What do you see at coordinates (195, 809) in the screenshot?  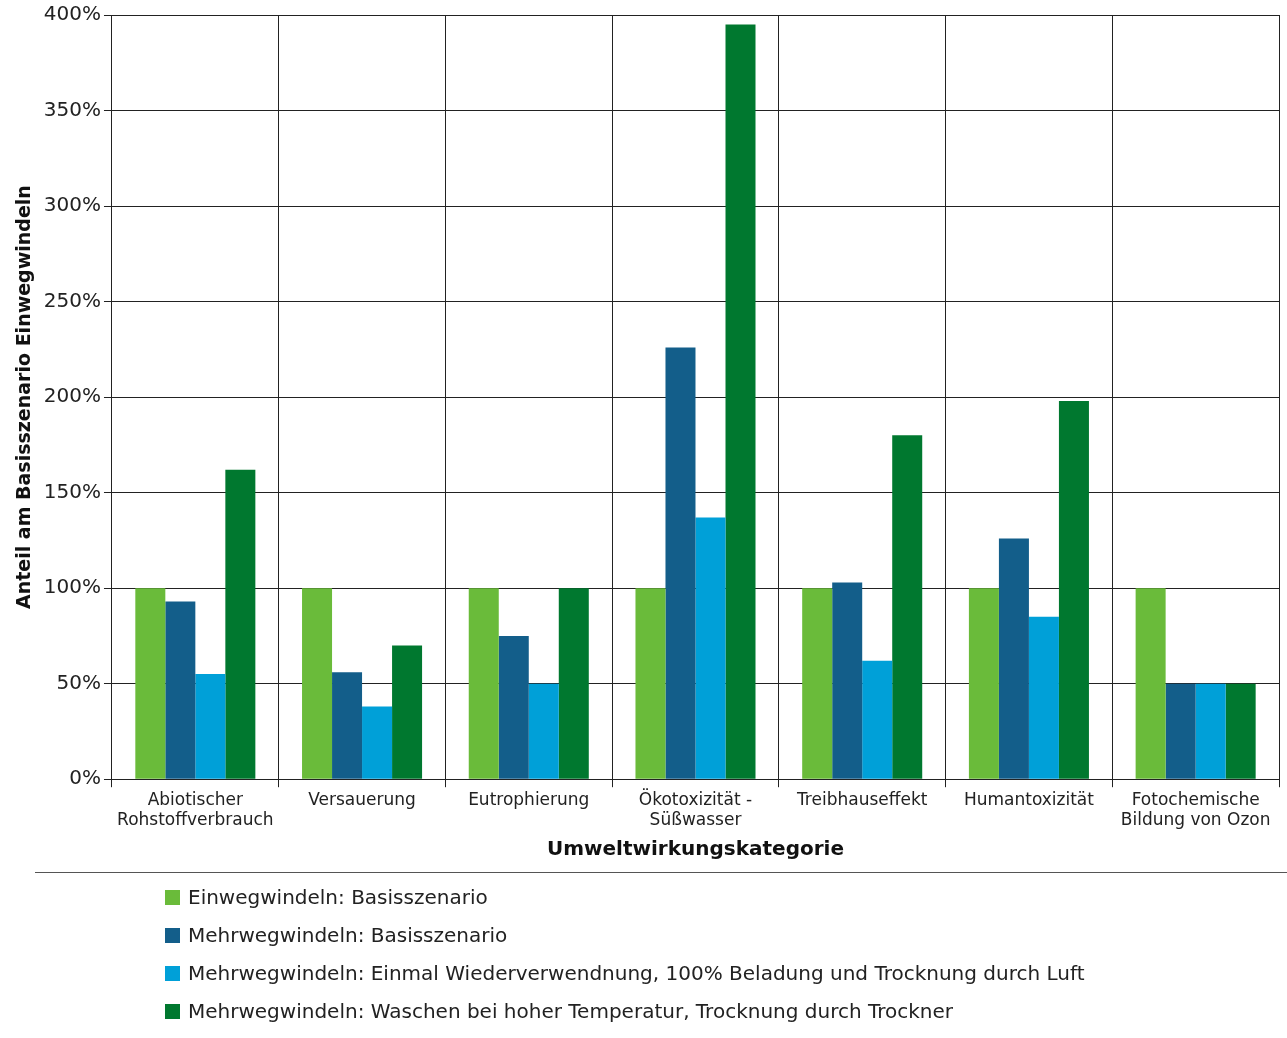 I see `x-tick-label: Abiotischer Rohstoffverbrauch` at bounding box center [195, 809].